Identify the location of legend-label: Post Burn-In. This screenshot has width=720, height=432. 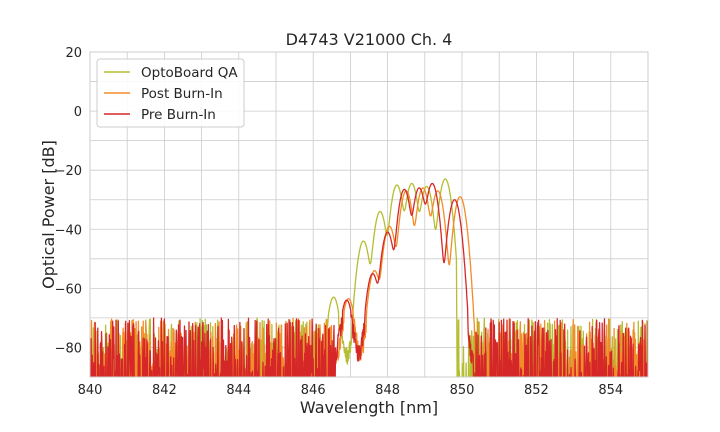
(182, 94).